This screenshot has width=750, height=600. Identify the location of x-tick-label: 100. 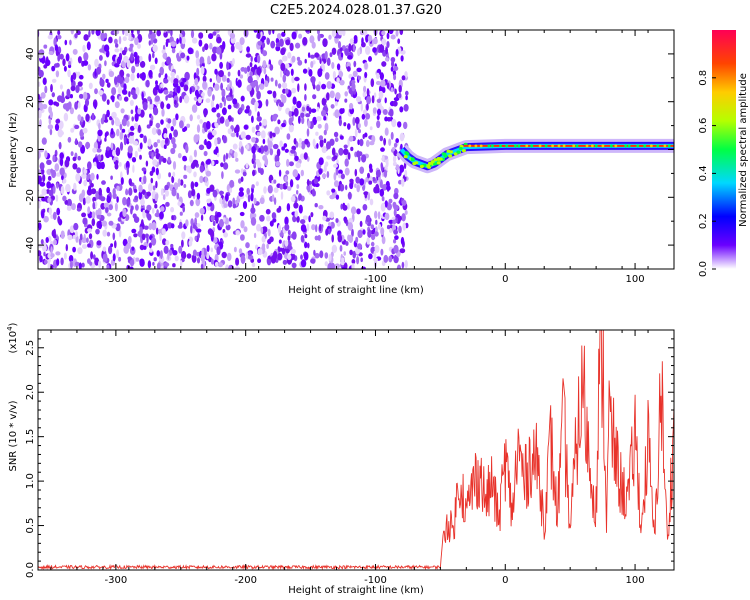
(635, 580).